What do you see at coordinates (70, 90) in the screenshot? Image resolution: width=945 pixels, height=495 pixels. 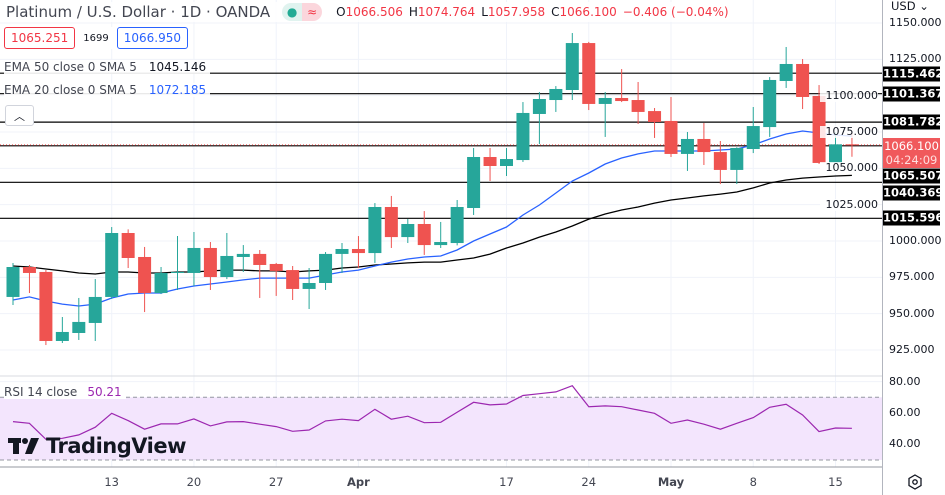 I see `ema20-label: EMA 20 close 0 SMA 5` at bounding box center [70, 90].